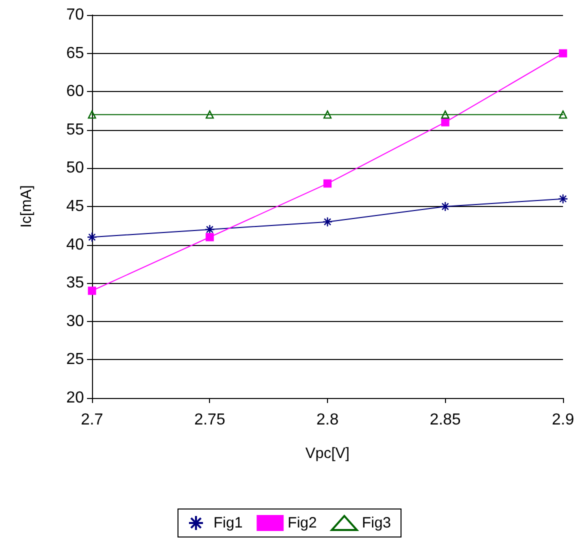  I want to click on y-tick-label: 70, so click(75, 15).